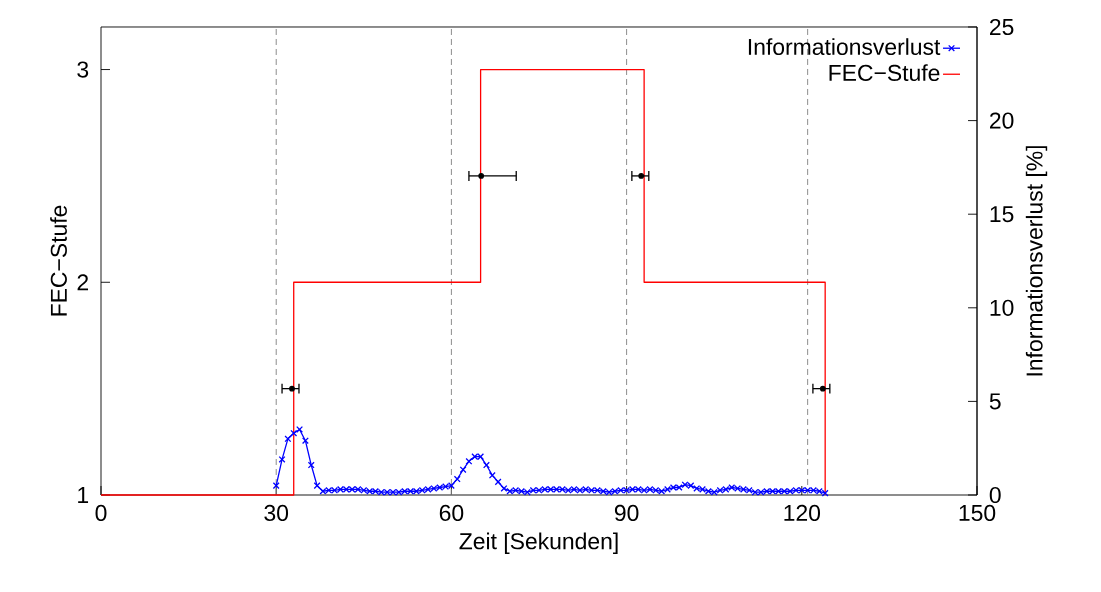  I want to click on y2-axis-title: Informationsverlust [%], so click(1036, 261).